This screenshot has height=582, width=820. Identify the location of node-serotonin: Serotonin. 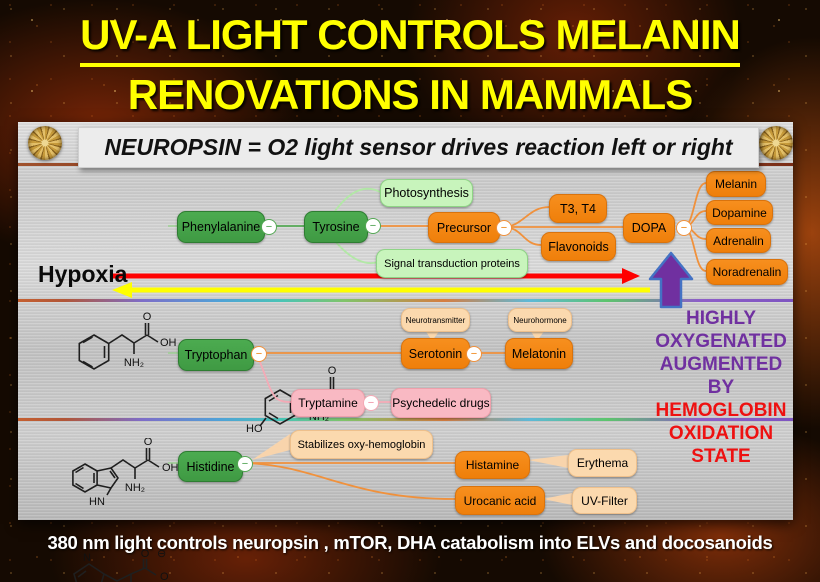
(435, 353).